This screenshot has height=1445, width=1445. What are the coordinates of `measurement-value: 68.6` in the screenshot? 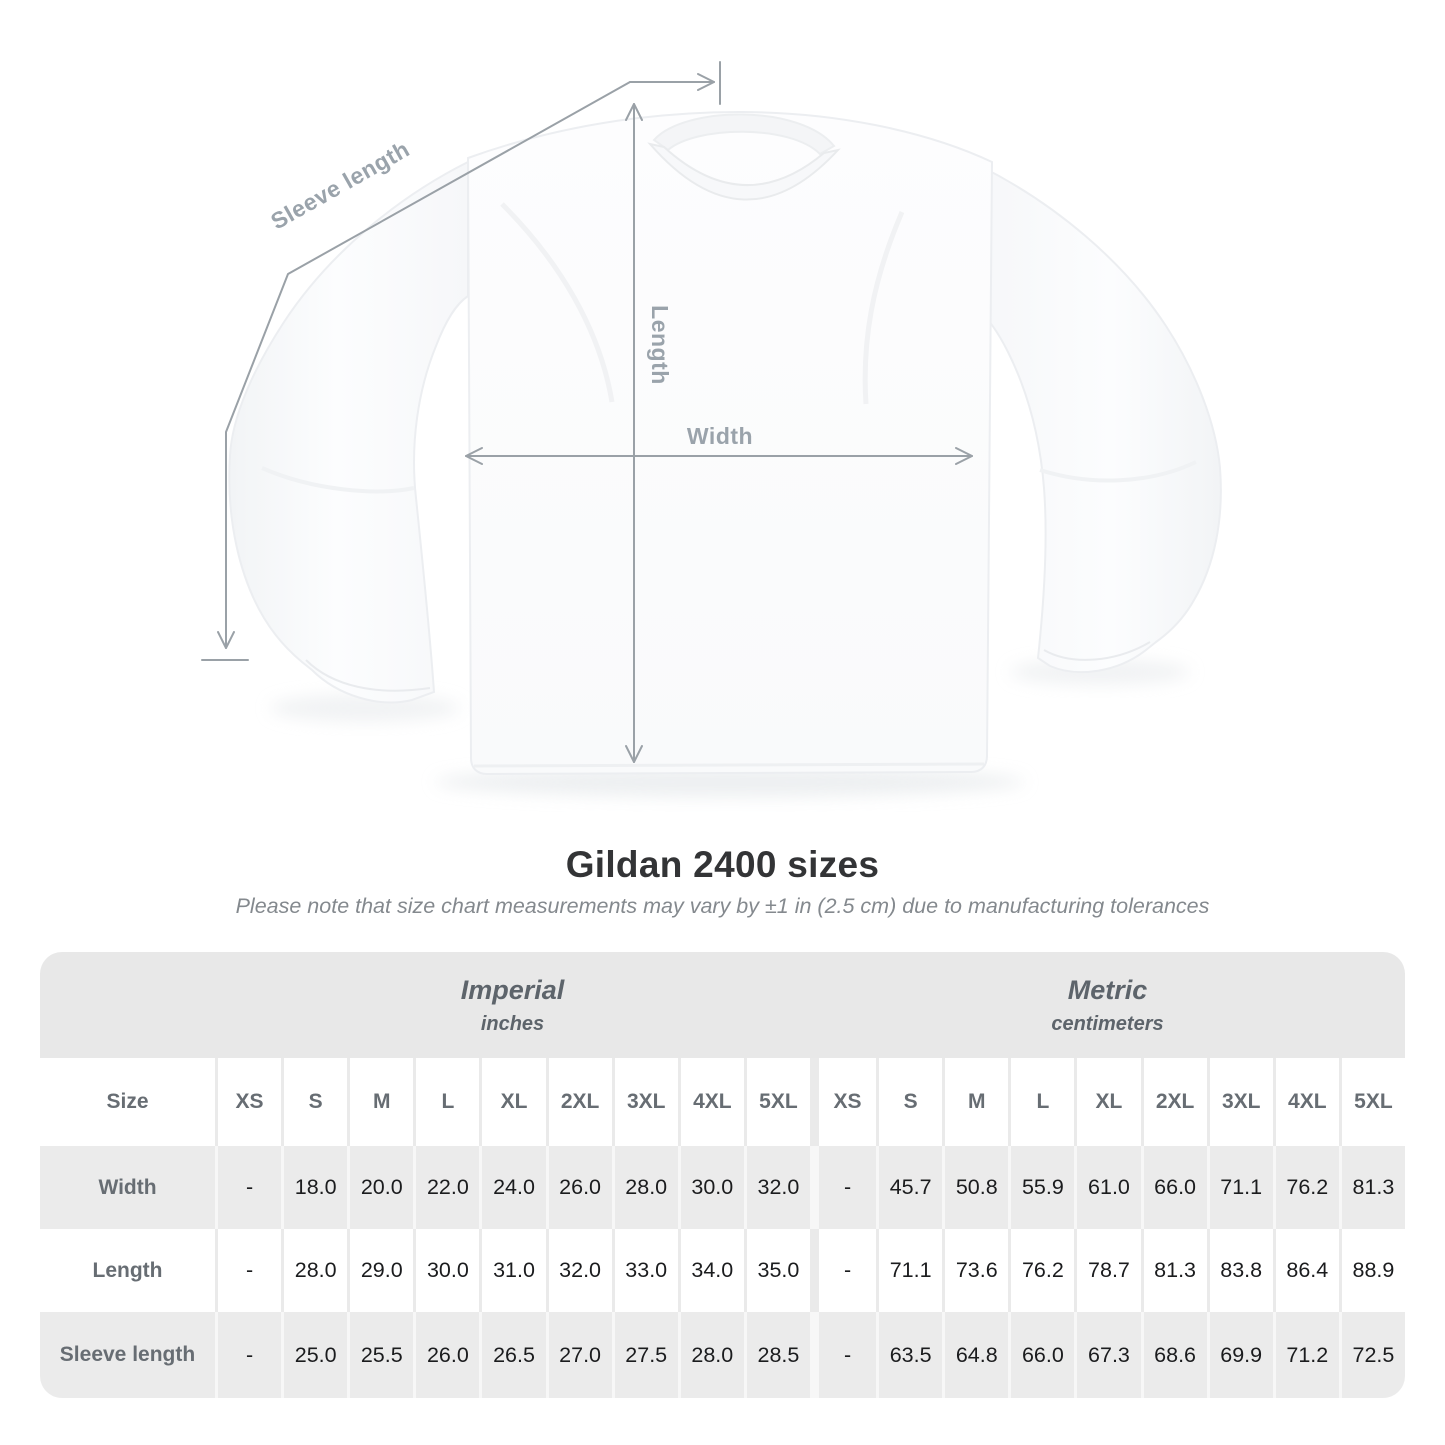 It's located at (1173, 1355).